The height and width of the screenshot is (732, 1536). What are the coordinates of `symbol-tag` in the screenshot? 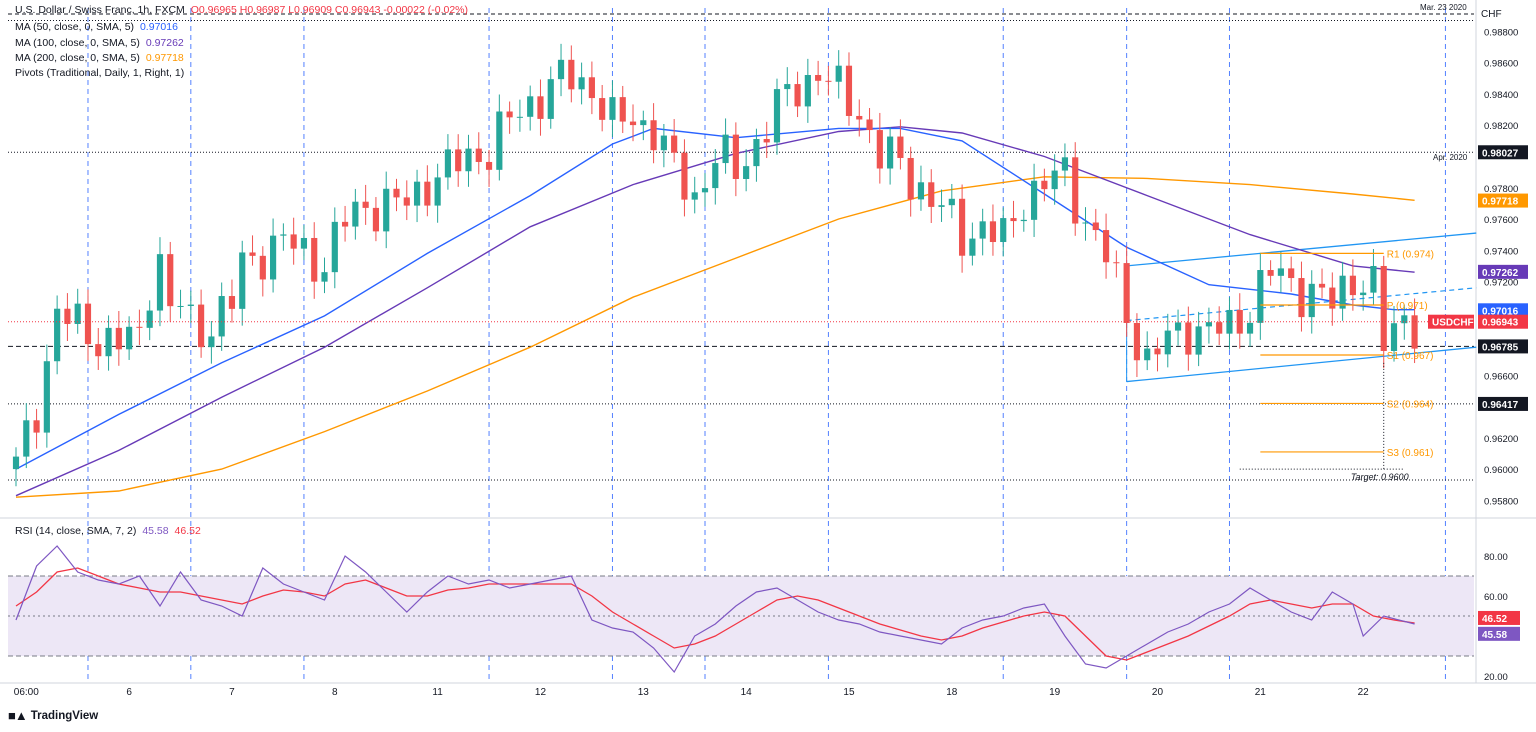 It's located at (1451, 321).